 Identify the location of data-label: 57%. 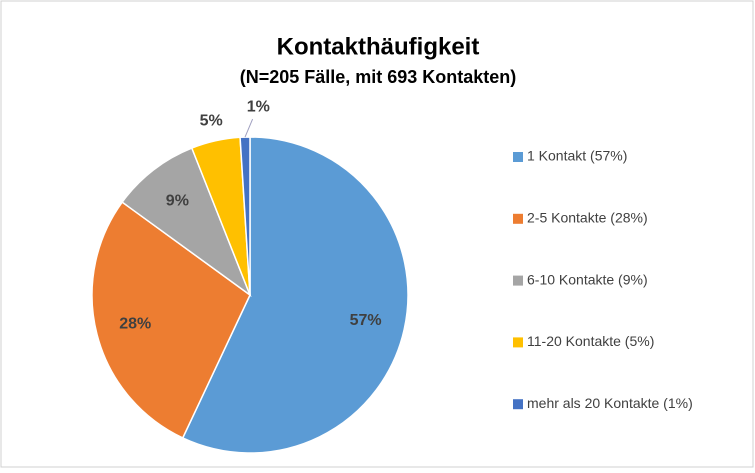
(366, 320).